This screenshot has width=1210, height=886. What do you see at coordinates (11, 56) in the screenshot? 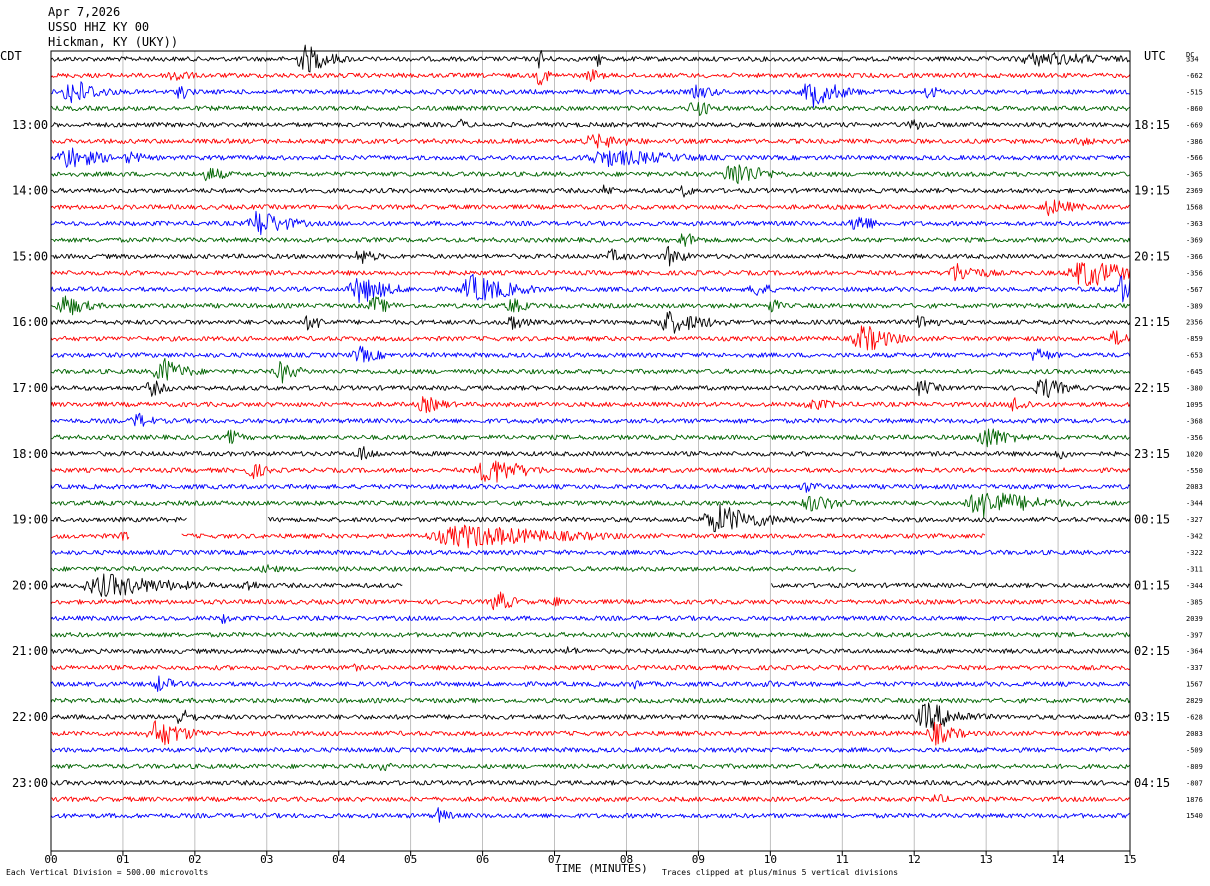
I see `left-axis-label: CDT` at bounding box center [11, 56].